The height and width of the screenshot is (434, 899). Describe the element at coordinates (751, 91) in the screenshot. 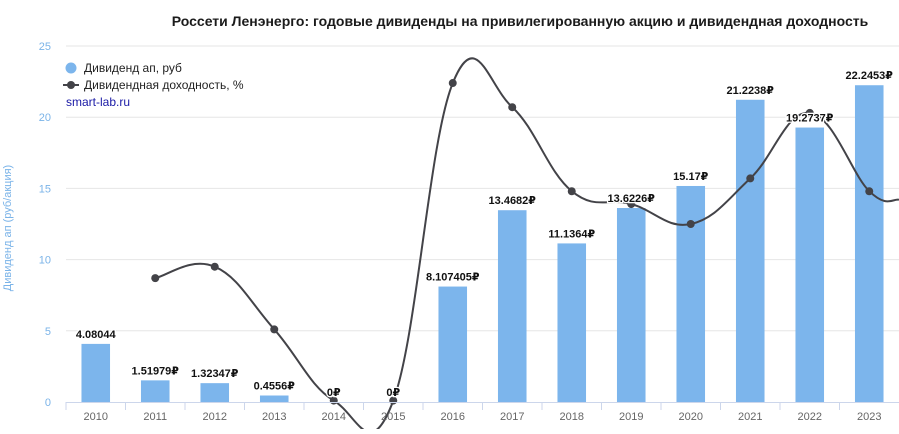

I see `bar-data-label: 21.2238₽` at that location.